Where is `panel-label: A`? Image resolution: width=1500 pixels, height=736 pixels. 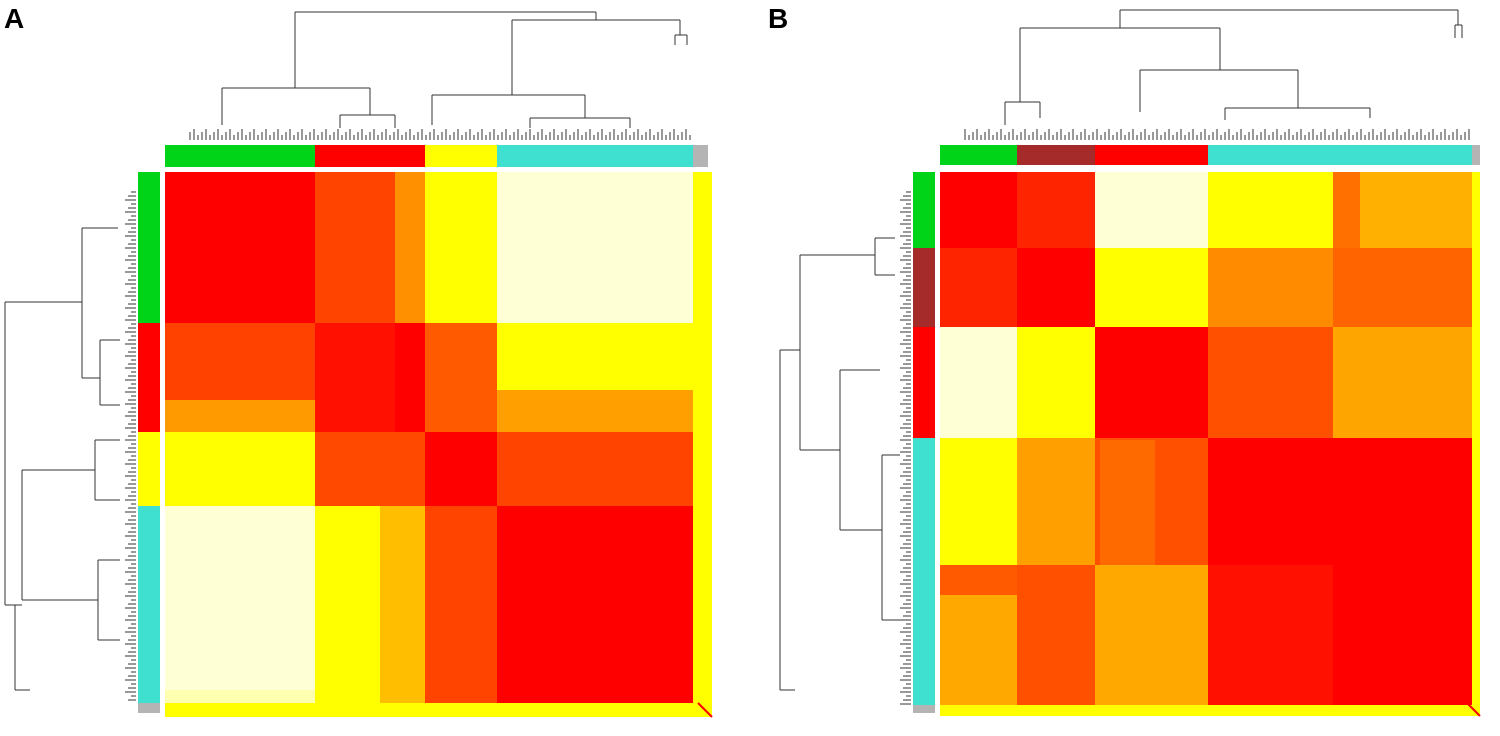
panel-label: A is located at coordinates (14, 18).